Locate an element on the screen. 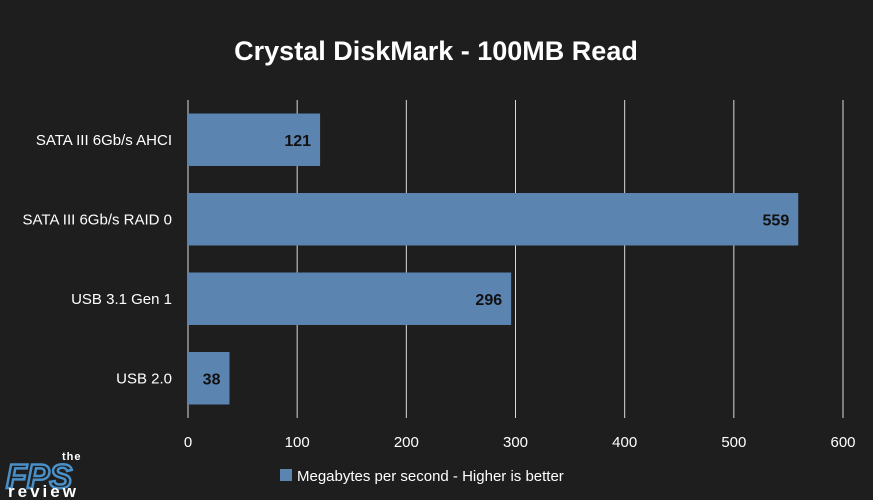  logo-fps: FPS is located at coordinates (39, 477).